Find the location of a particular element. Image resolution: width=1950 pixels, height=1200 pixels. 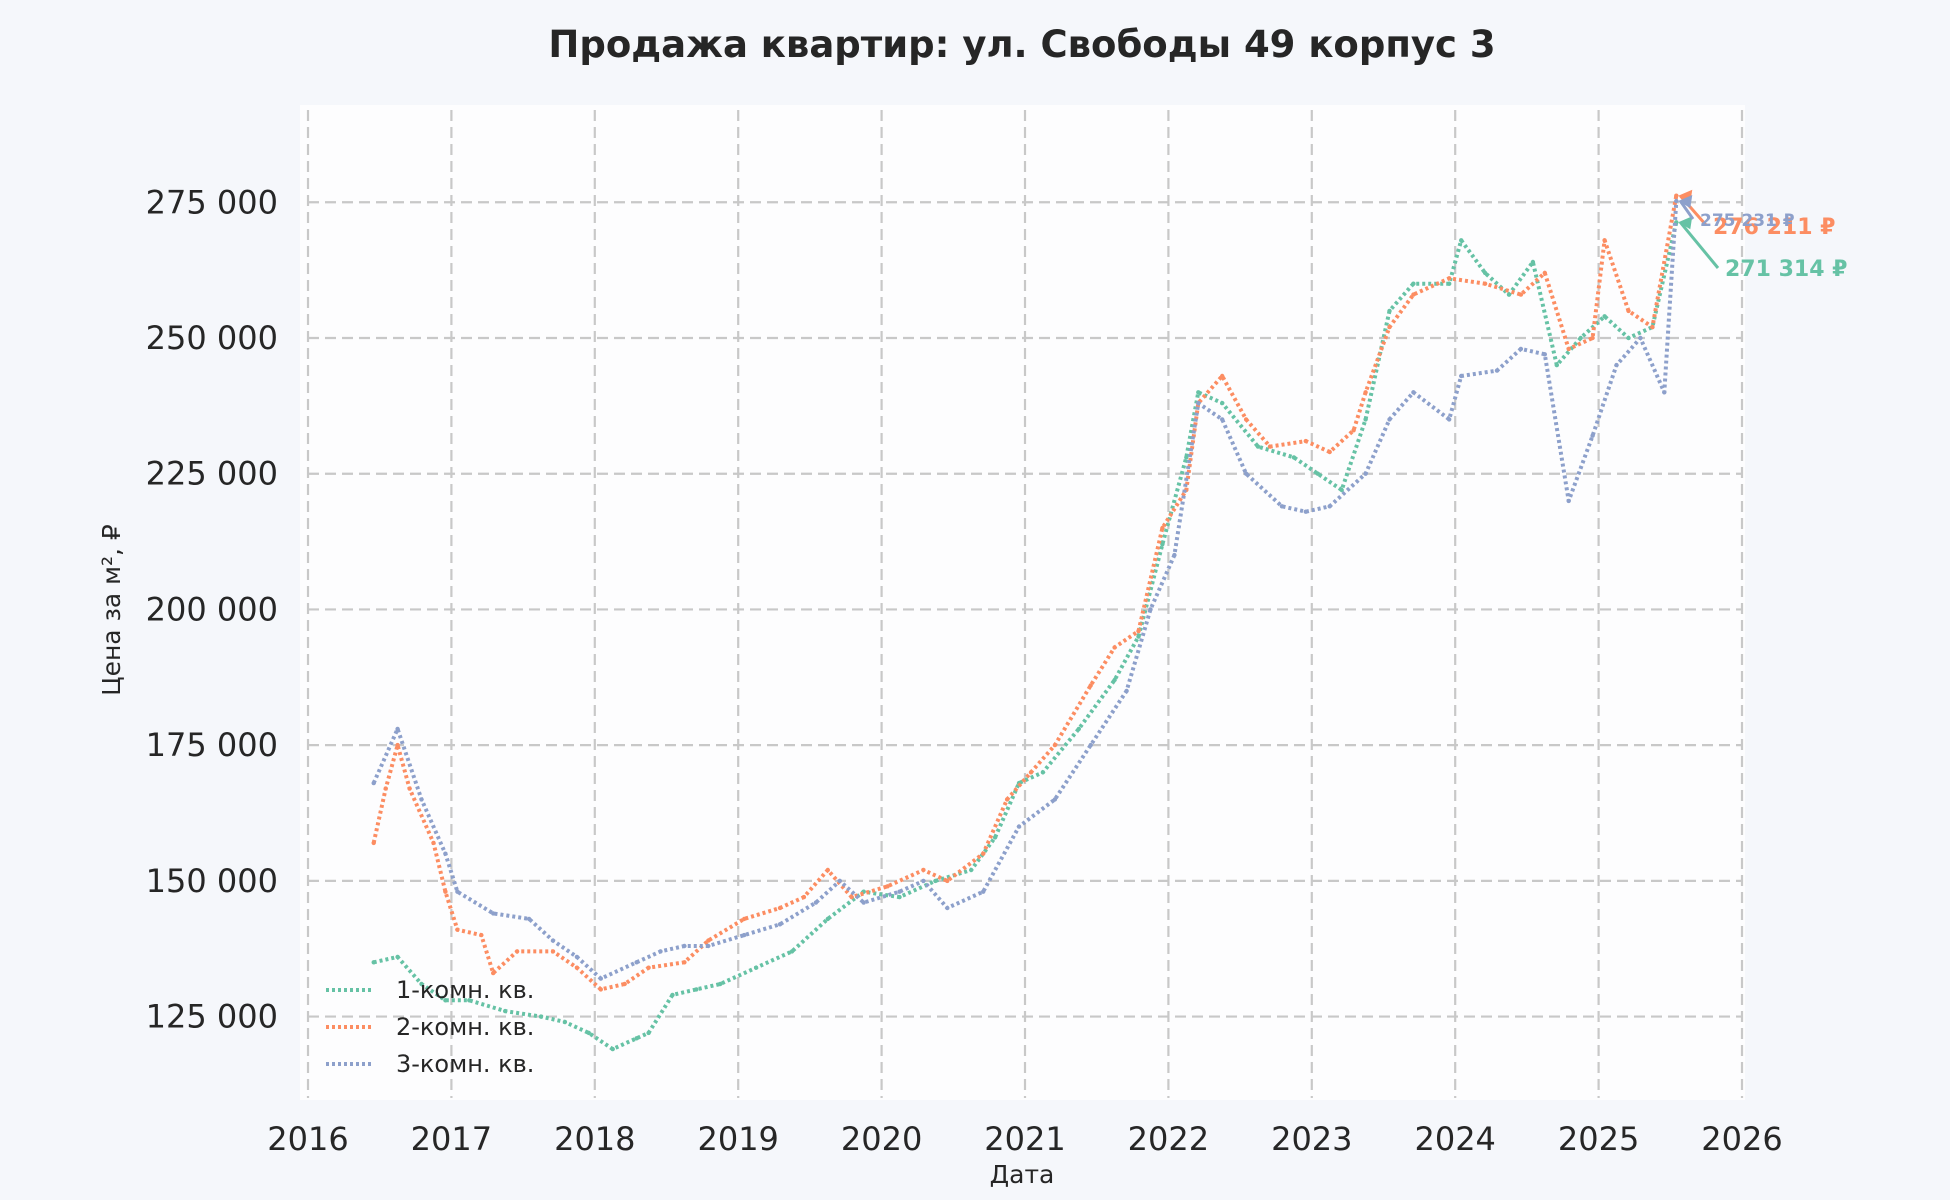

y-tick-label: 275 000 is located at coordinates (212, 202).